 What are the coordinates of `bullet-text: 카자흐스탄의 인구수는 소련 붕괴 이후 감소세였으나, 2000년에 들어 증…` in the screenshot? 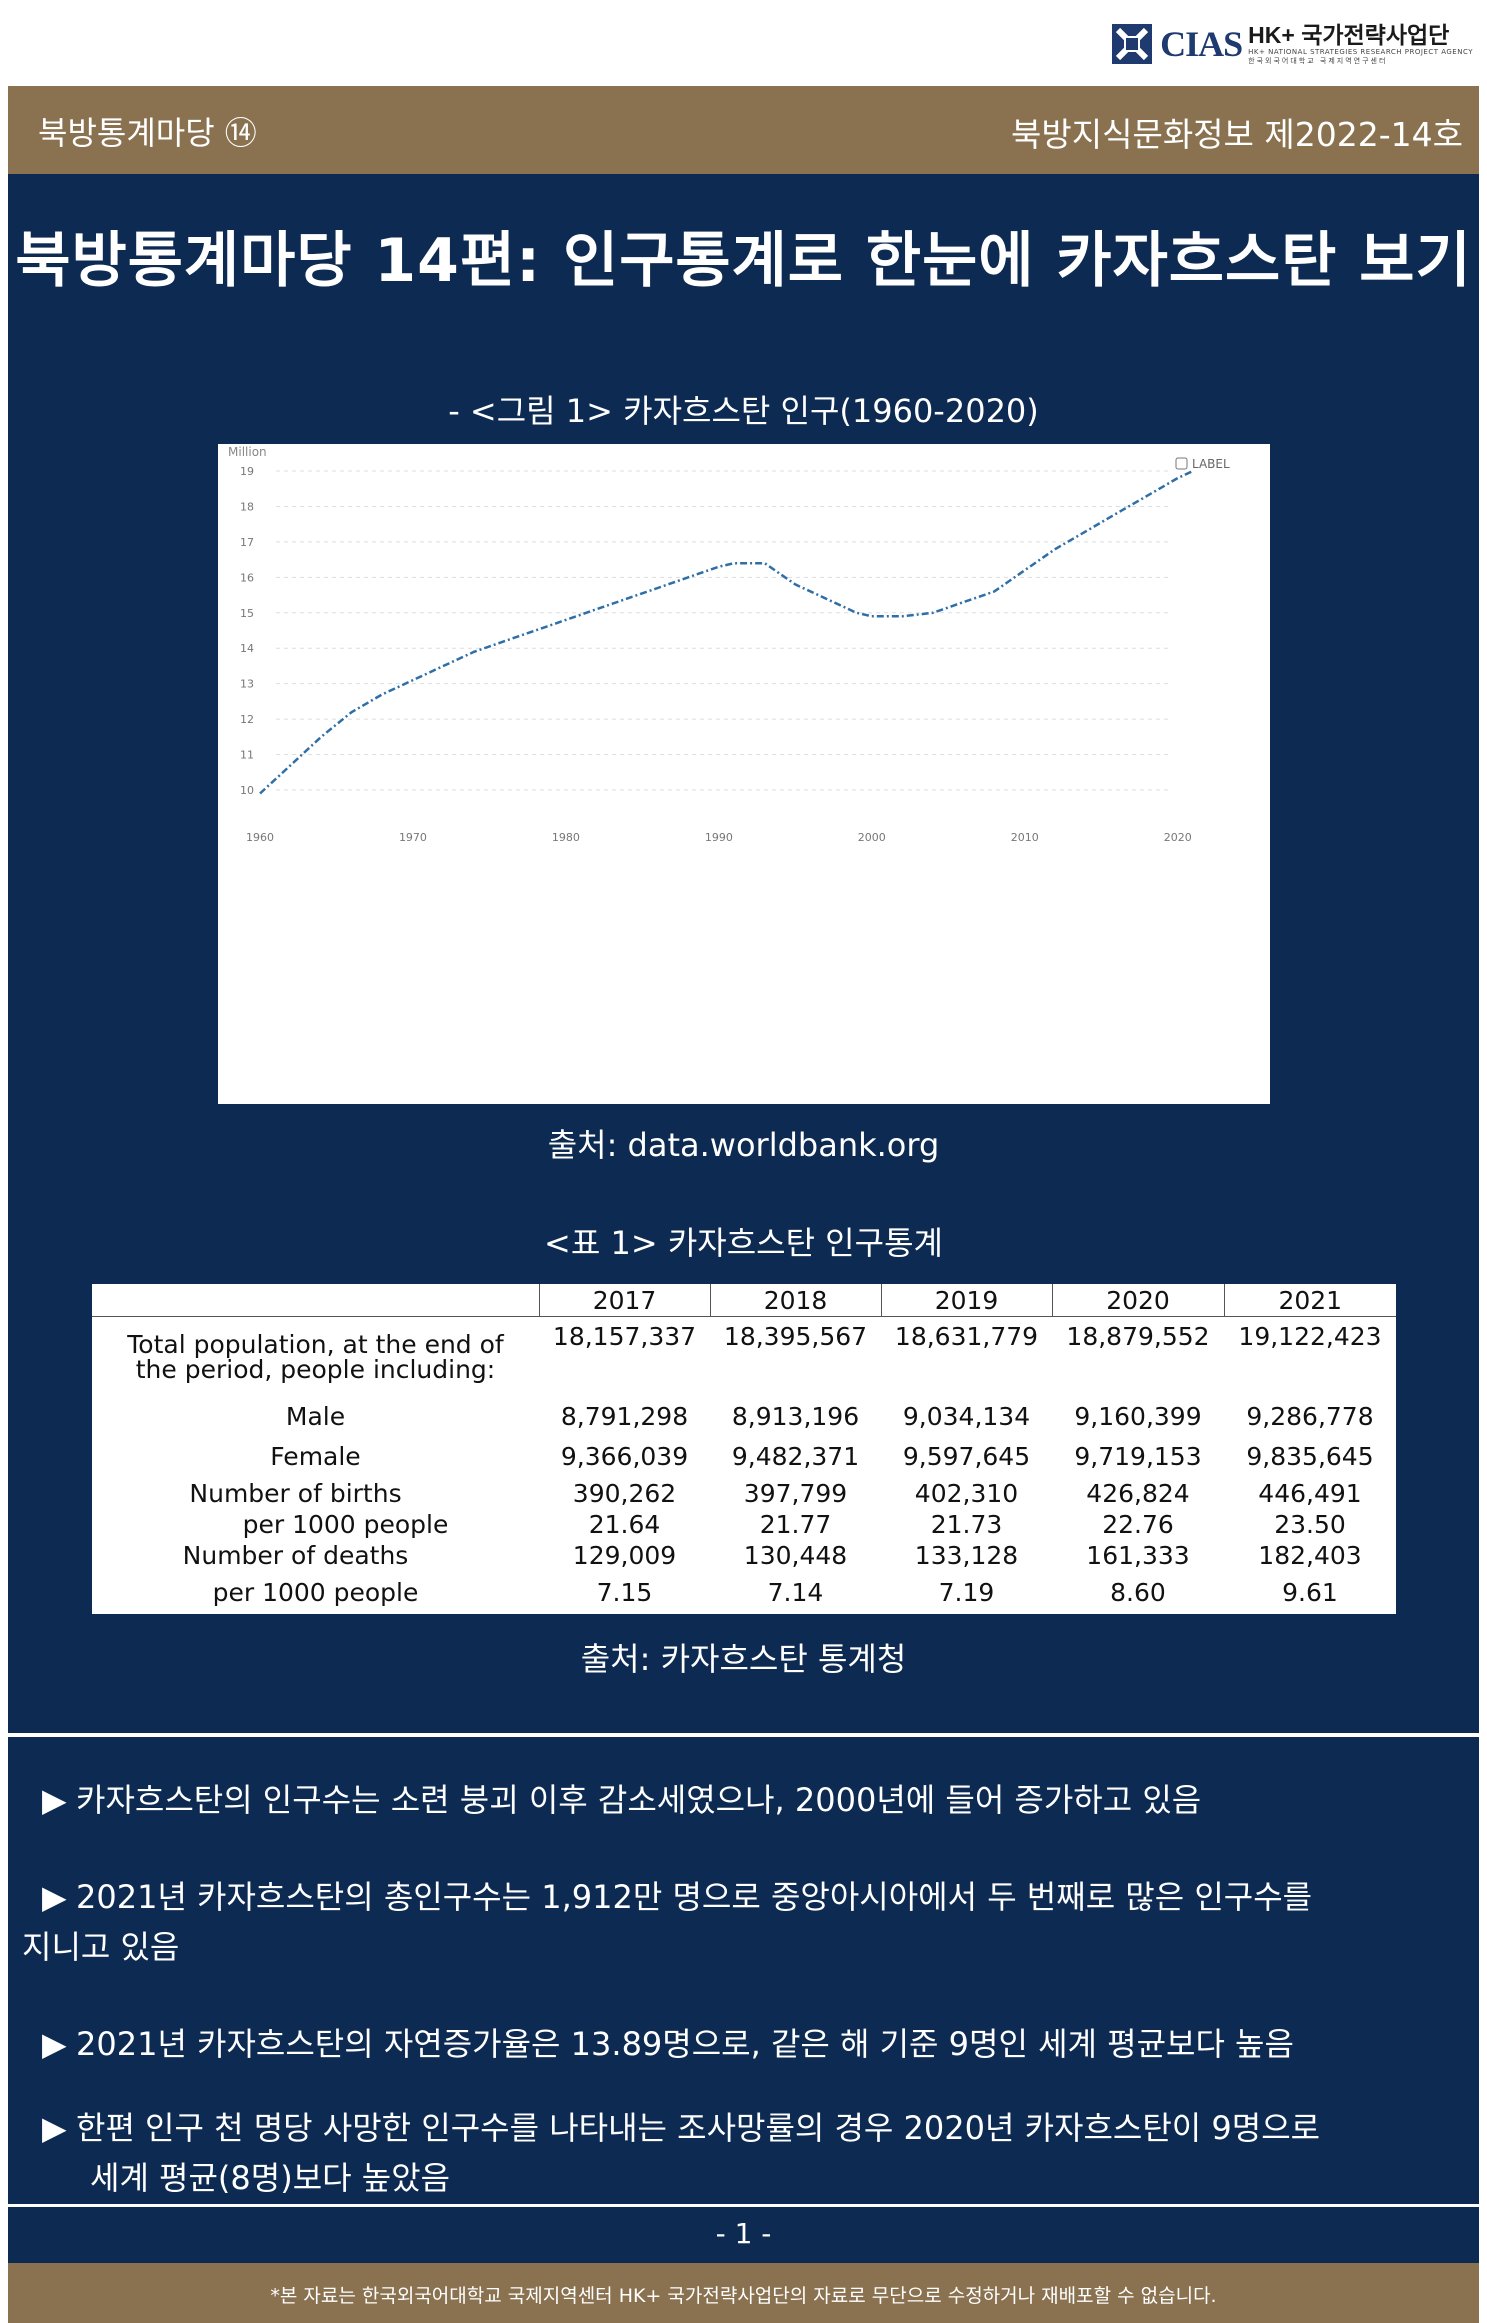 It's located at (639, 1800).